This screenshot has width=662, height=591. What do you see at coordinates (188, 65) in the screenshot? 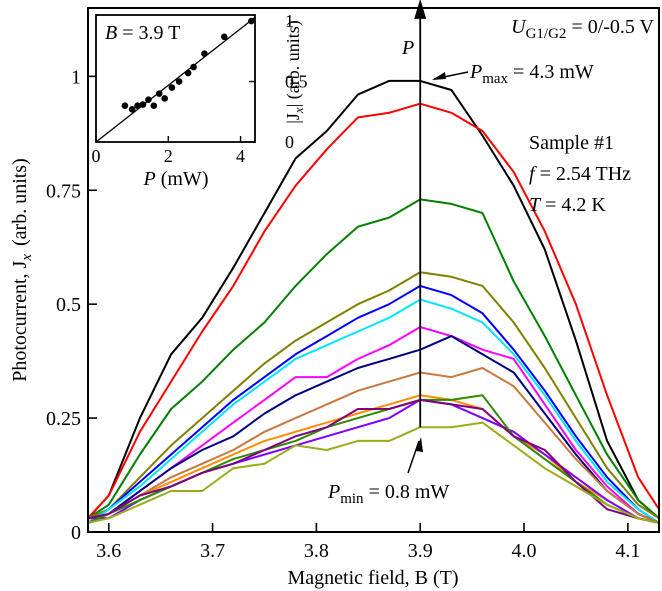
I see `inset-points` at bounding box center [188, 65].